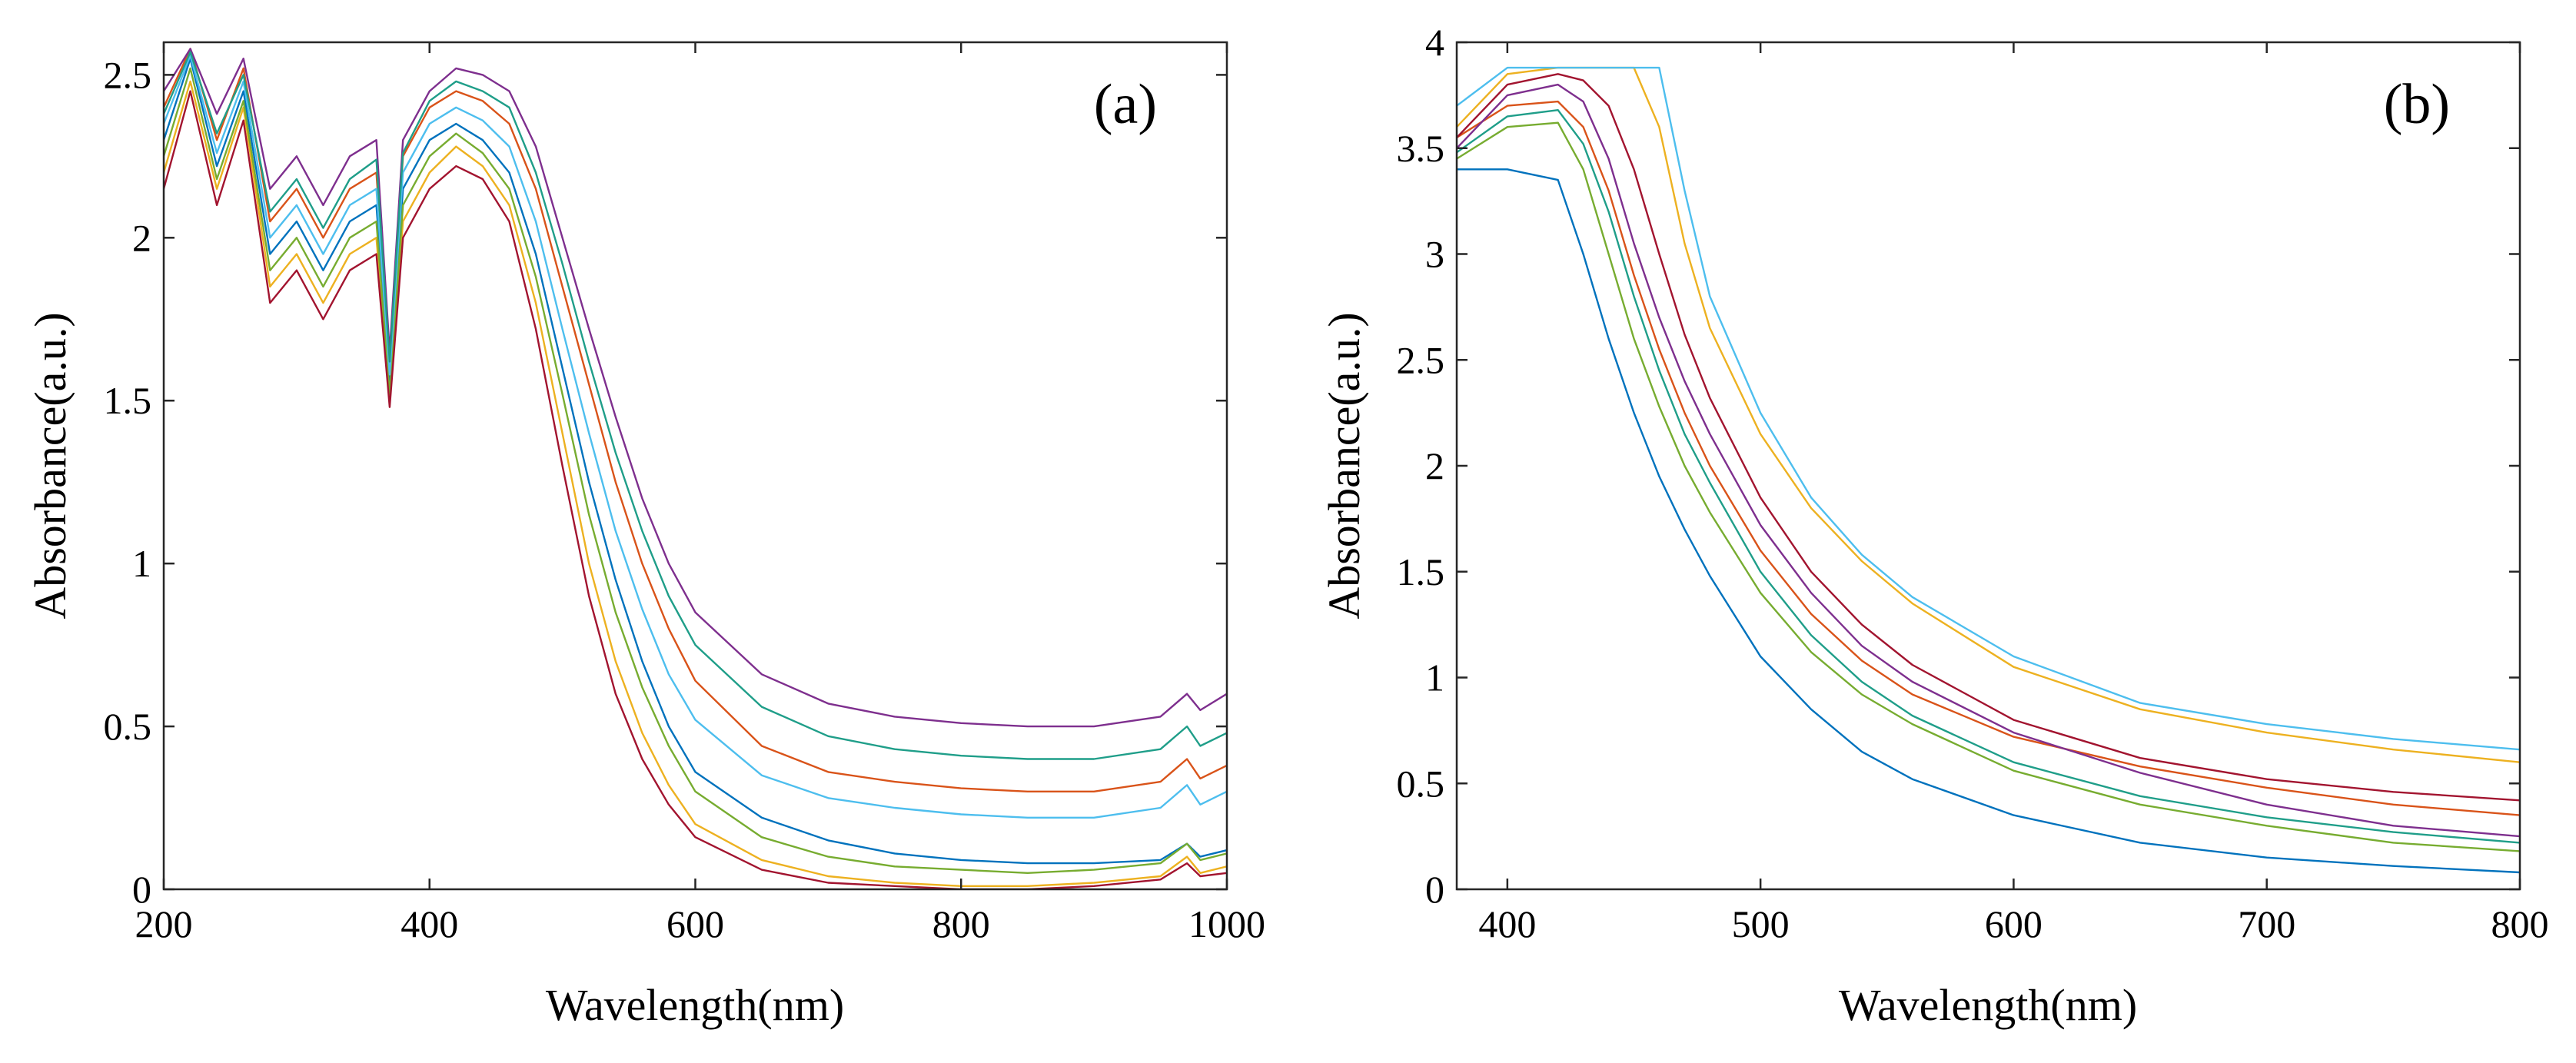 The height and width of the screenshot is (1063, 2576). I want to click on y-tick-label-a: 2, so click(141, 237).